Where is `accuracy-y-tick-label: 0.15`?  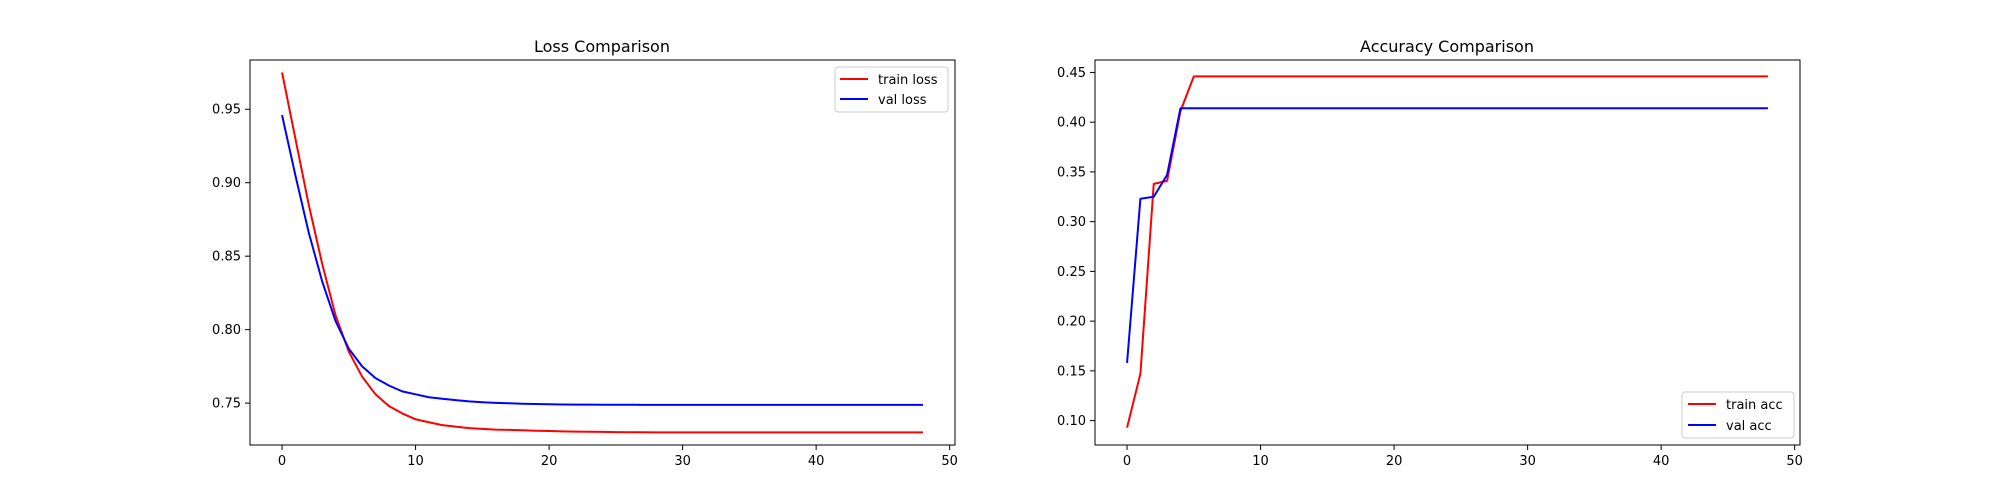
accuracy-y-tick-label: 0.15 is located at coordinates (1071, 371).